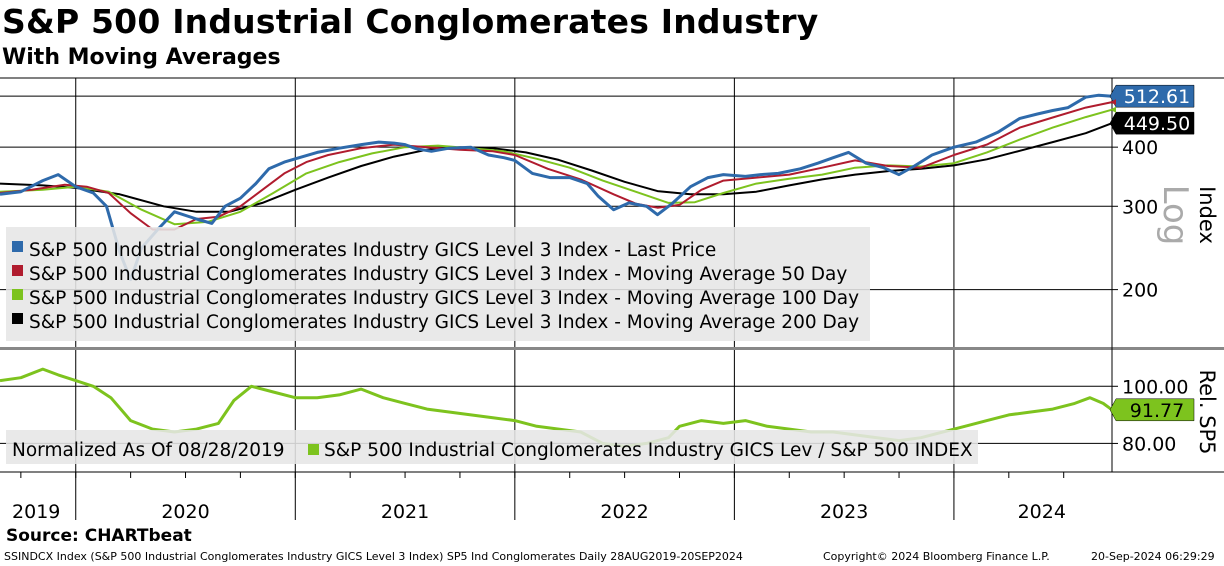  I want to click on lower-legend-background, so click(492, 447).